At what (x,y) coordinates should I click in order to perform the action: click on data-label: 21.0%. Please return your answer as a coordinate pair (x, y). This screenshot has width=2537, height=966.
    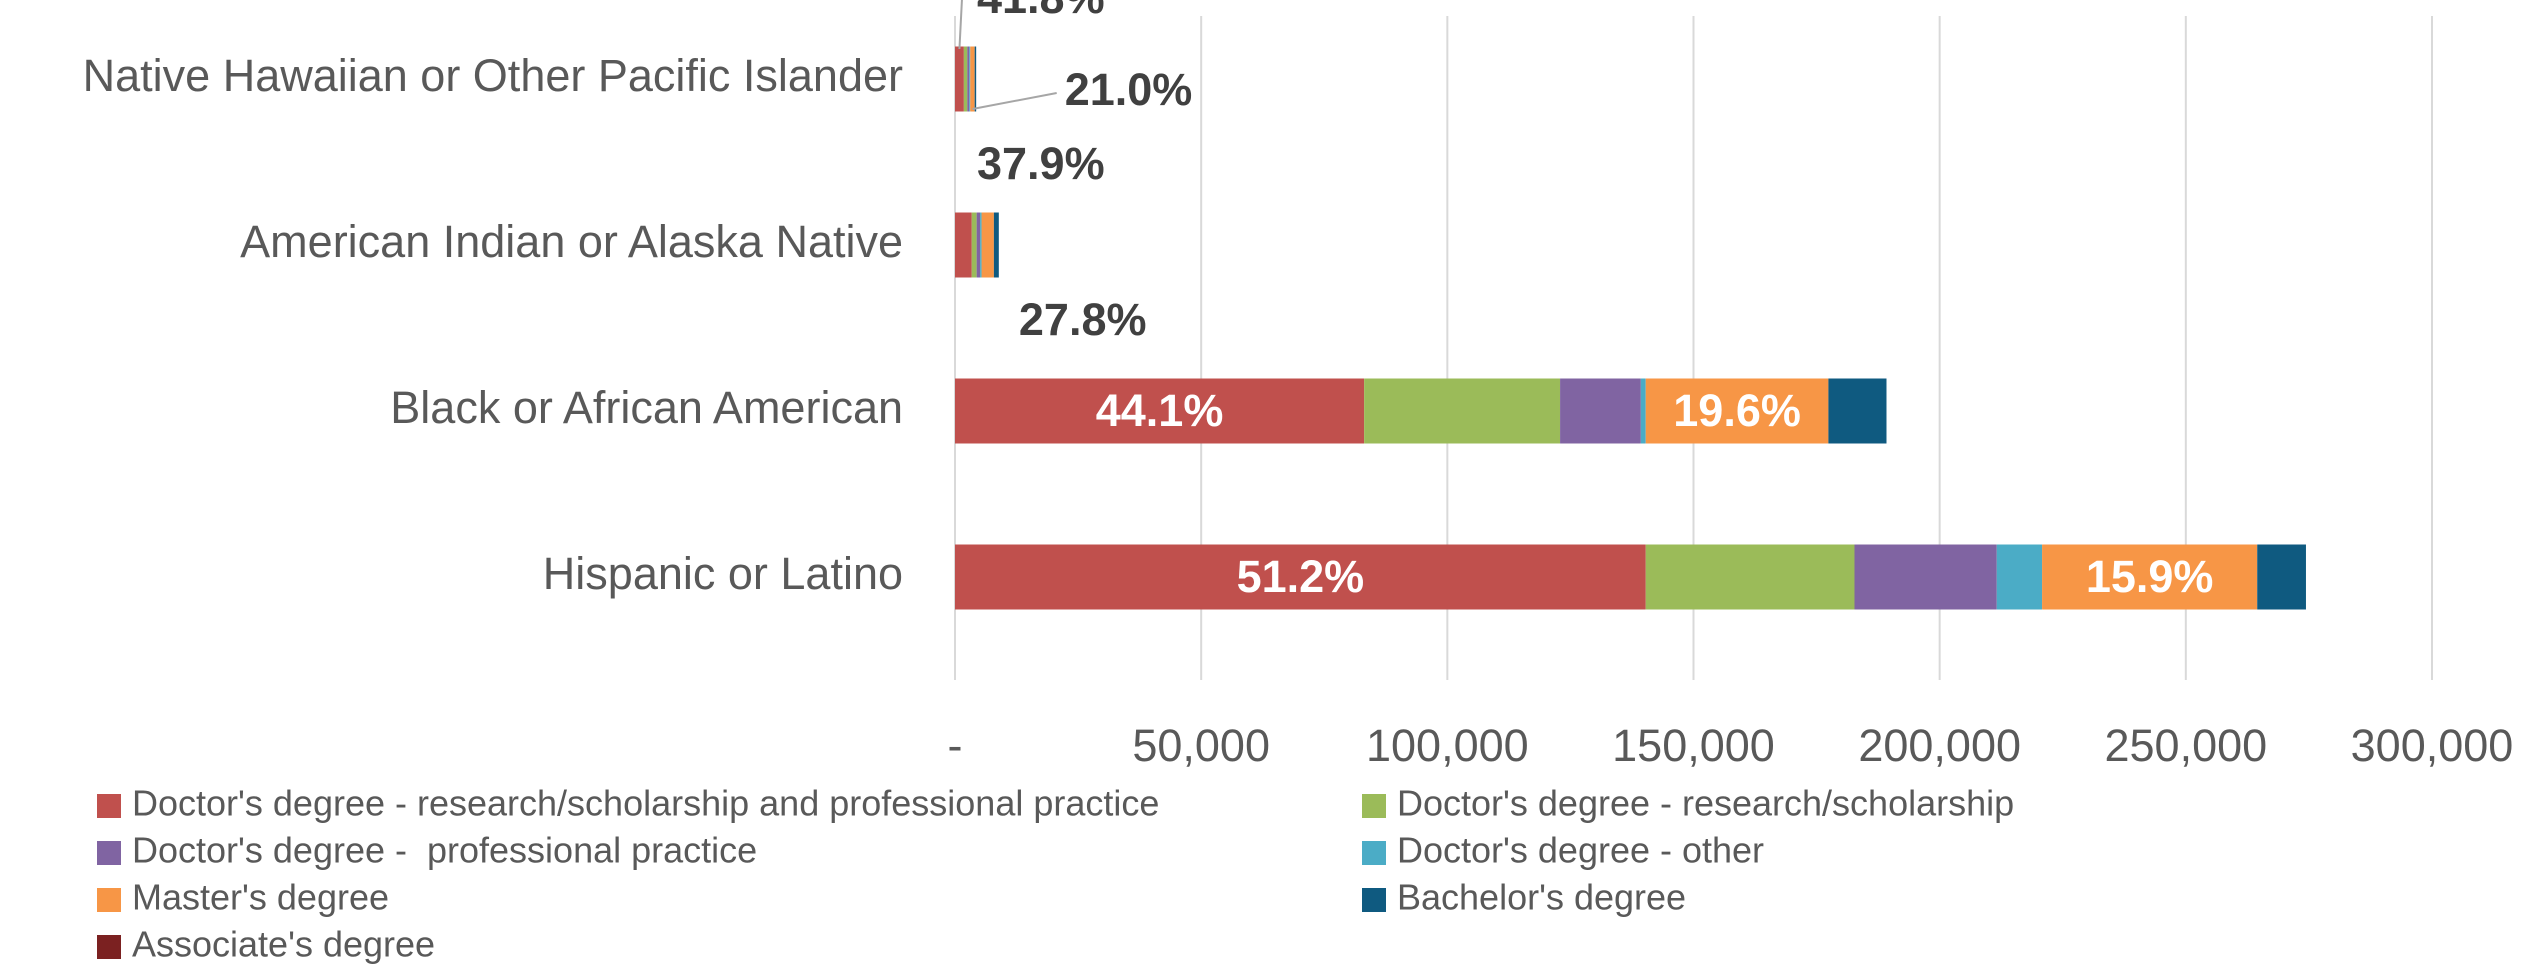
    Looking at the image, I should click on (1129, 89).